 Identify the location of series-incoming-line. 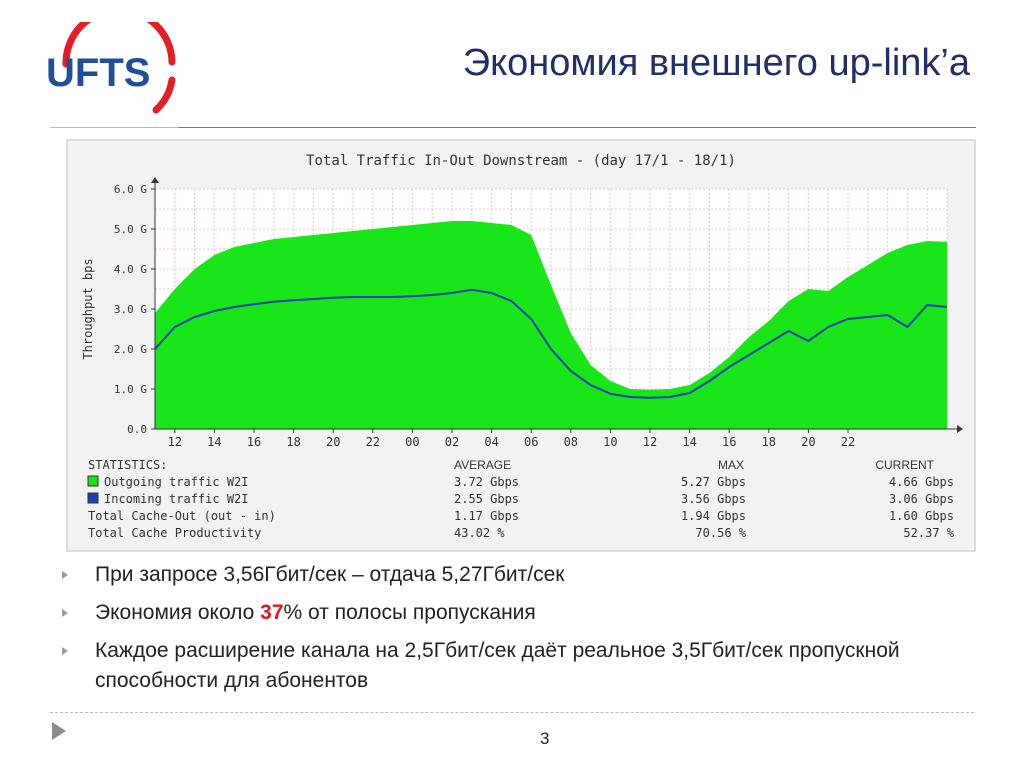
(551, 343).